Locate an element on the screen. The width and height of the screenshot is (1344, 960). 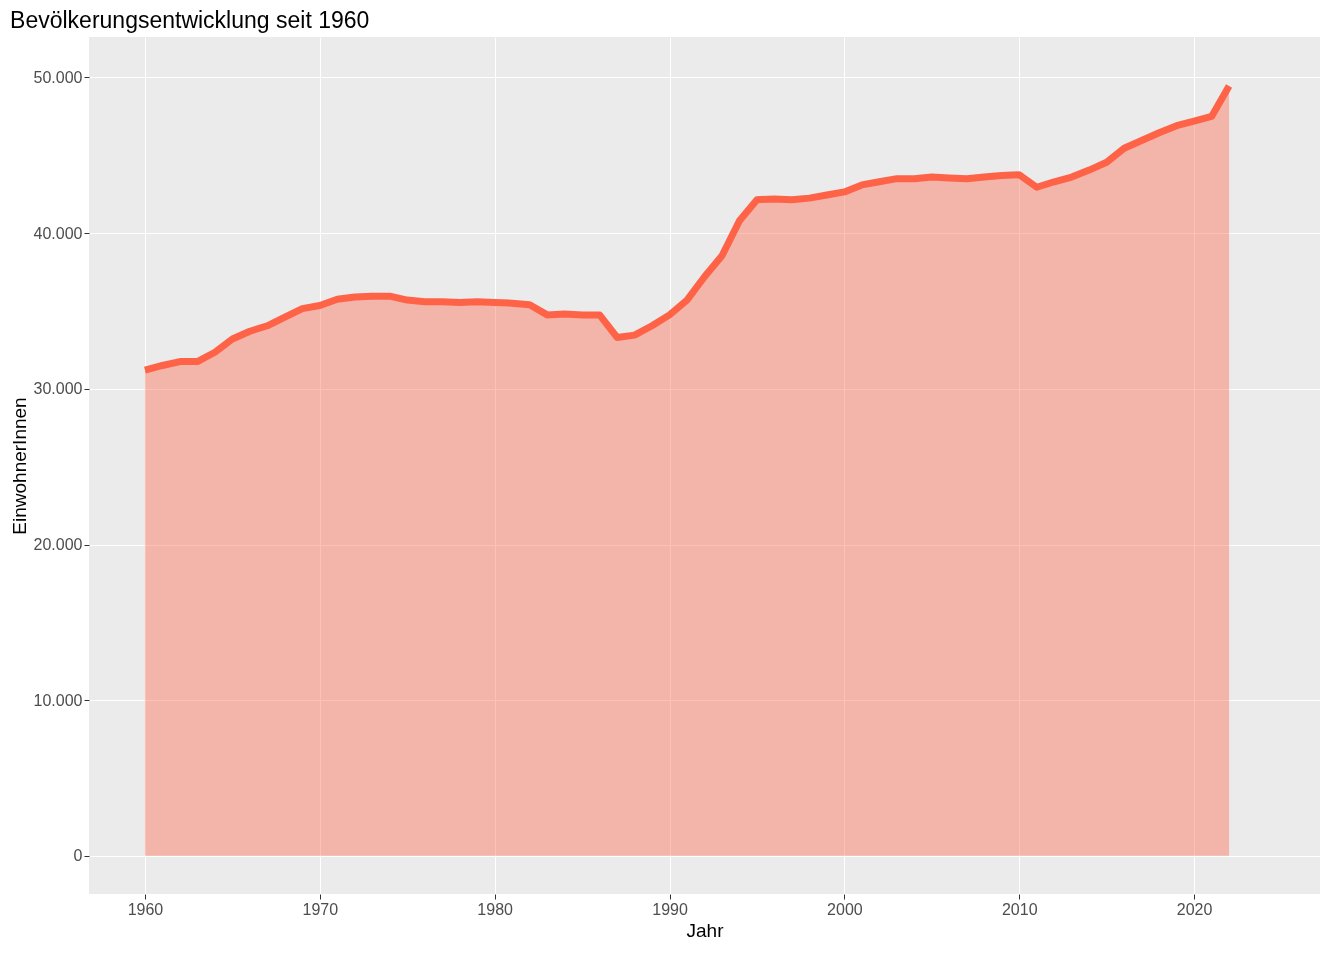
x-axis-title: Jahr is located at coordinates (705, 930).